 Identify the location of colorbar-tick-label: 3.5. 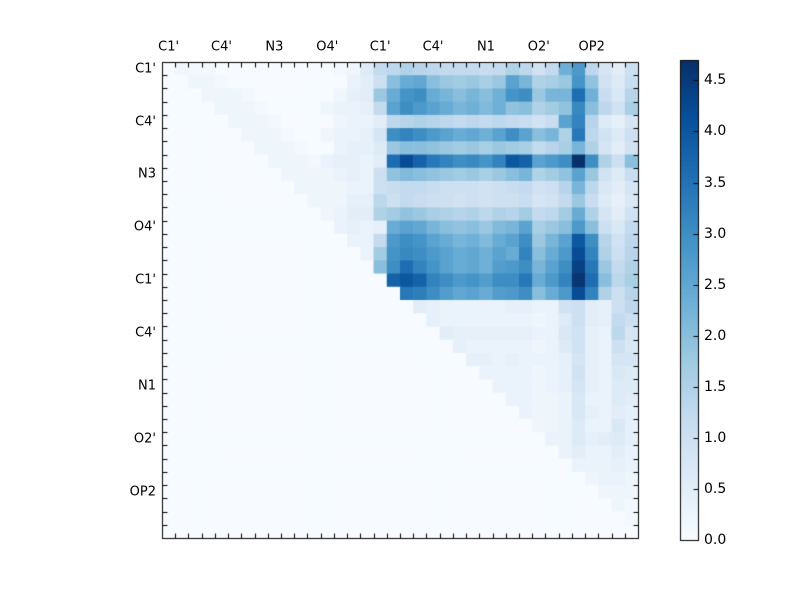
(715, 182).